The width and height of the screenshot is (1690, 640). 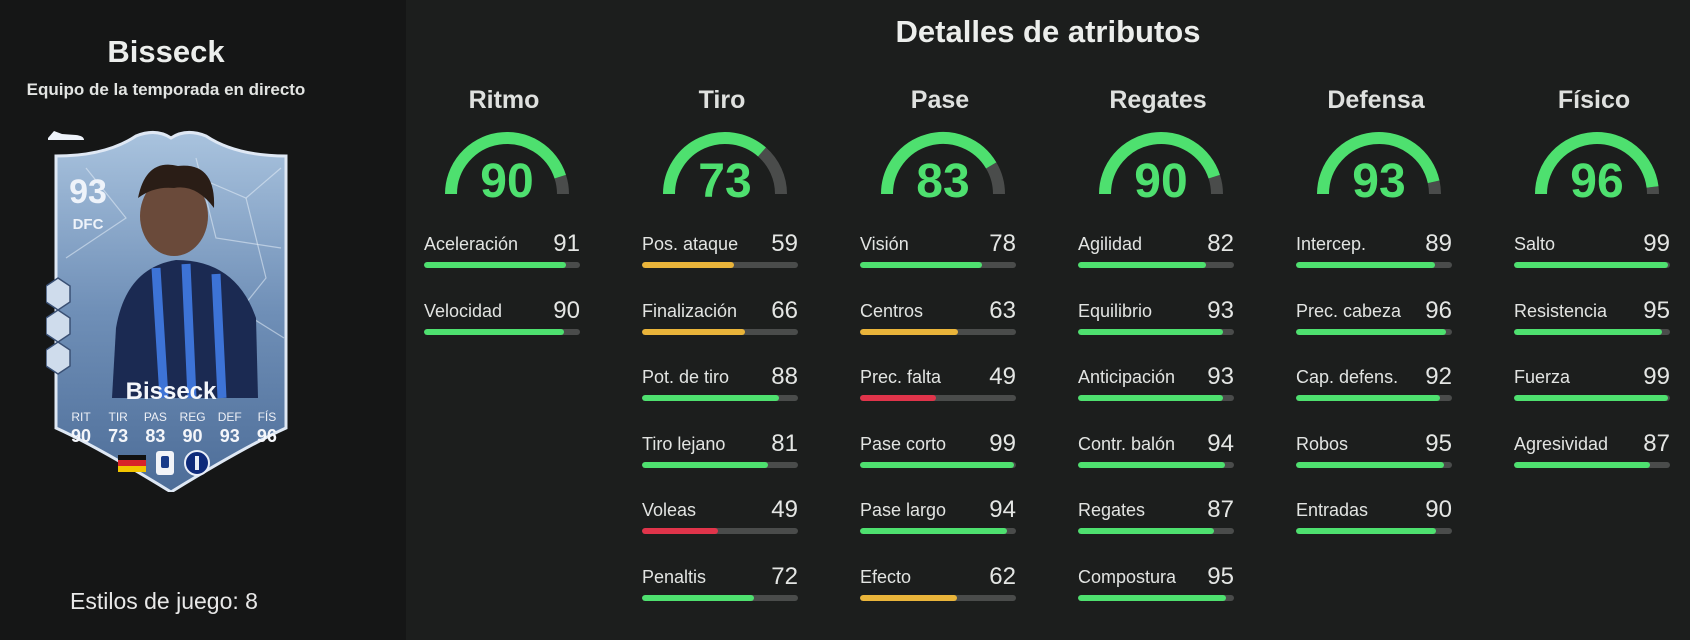 What do you see at coordinates (1002, 576) in the screenshot?
I see `substat-value: 62` at bounding box center [1002, 576].